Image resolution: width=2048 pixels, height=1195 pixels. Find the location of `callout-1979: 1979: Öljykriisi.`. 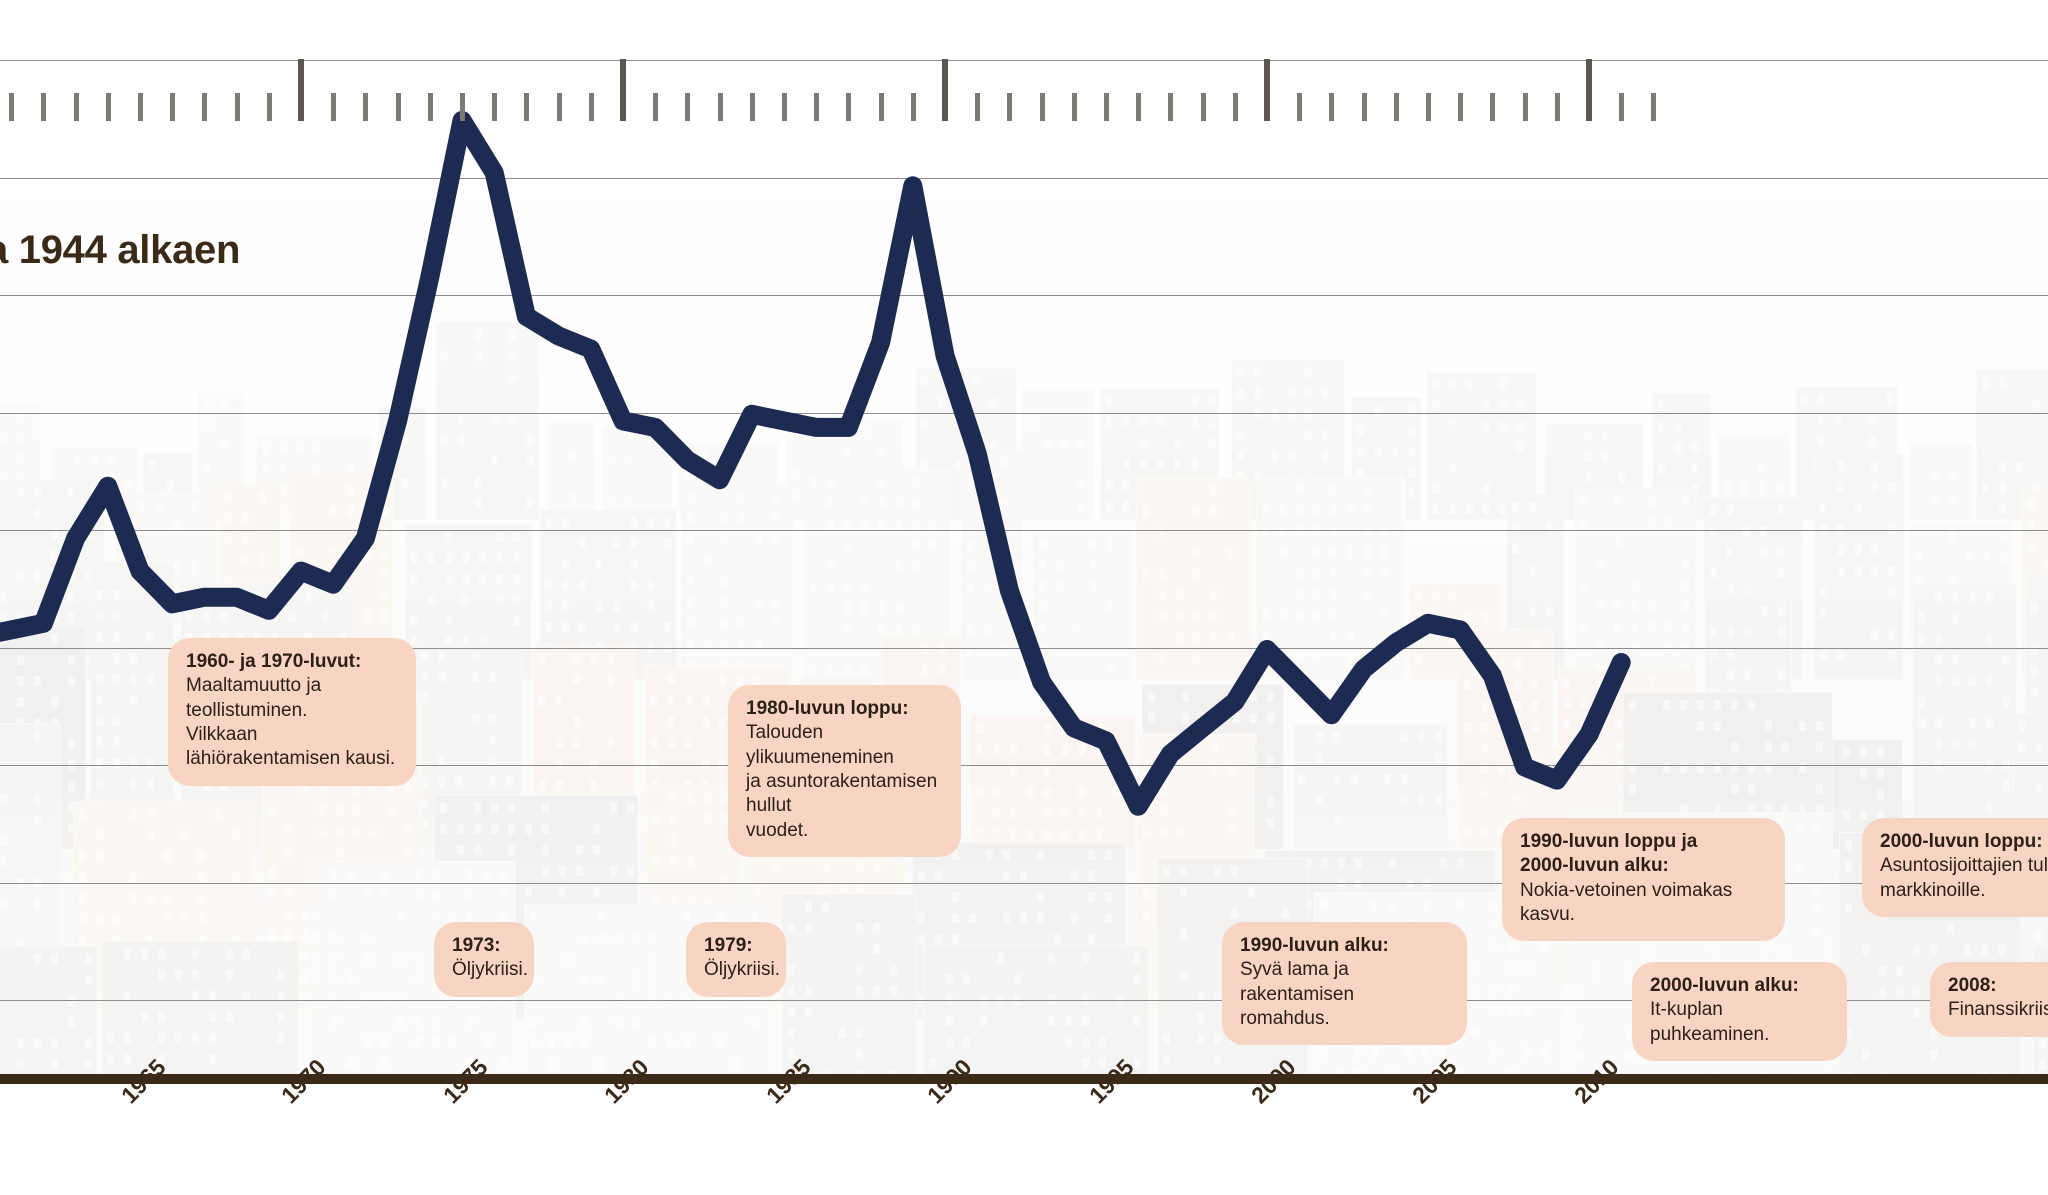

callout-1979: 1979: Öljykriisi. is located at coordinates (736, 959).